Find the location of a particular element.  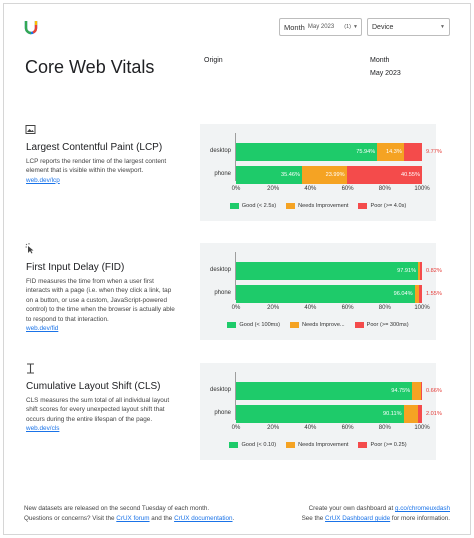

crux-documentation-link: CrUX documentation is located at coordinates (203, 518).